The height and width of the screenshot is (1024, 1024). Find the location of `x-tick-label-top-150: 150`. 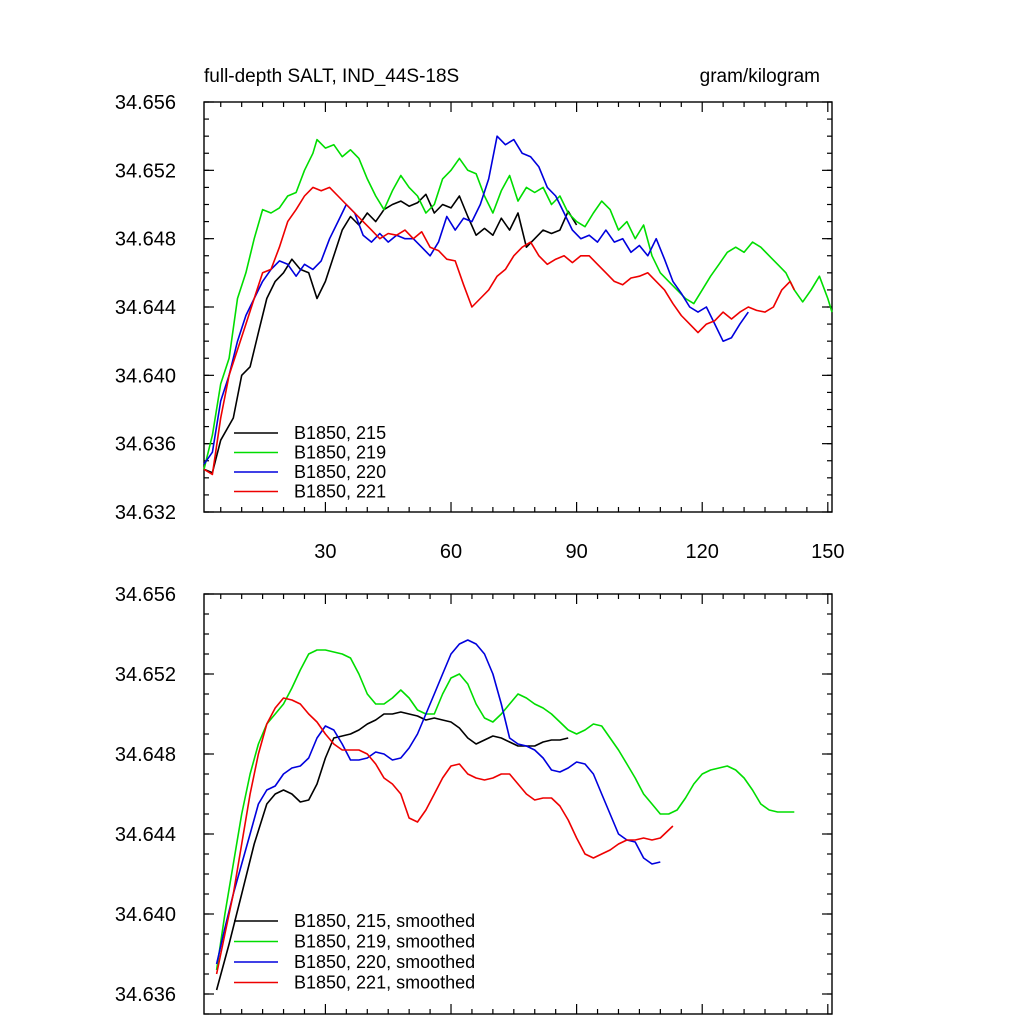

x-tick-label-top-150: 150 is located at coordinates (827, 552).